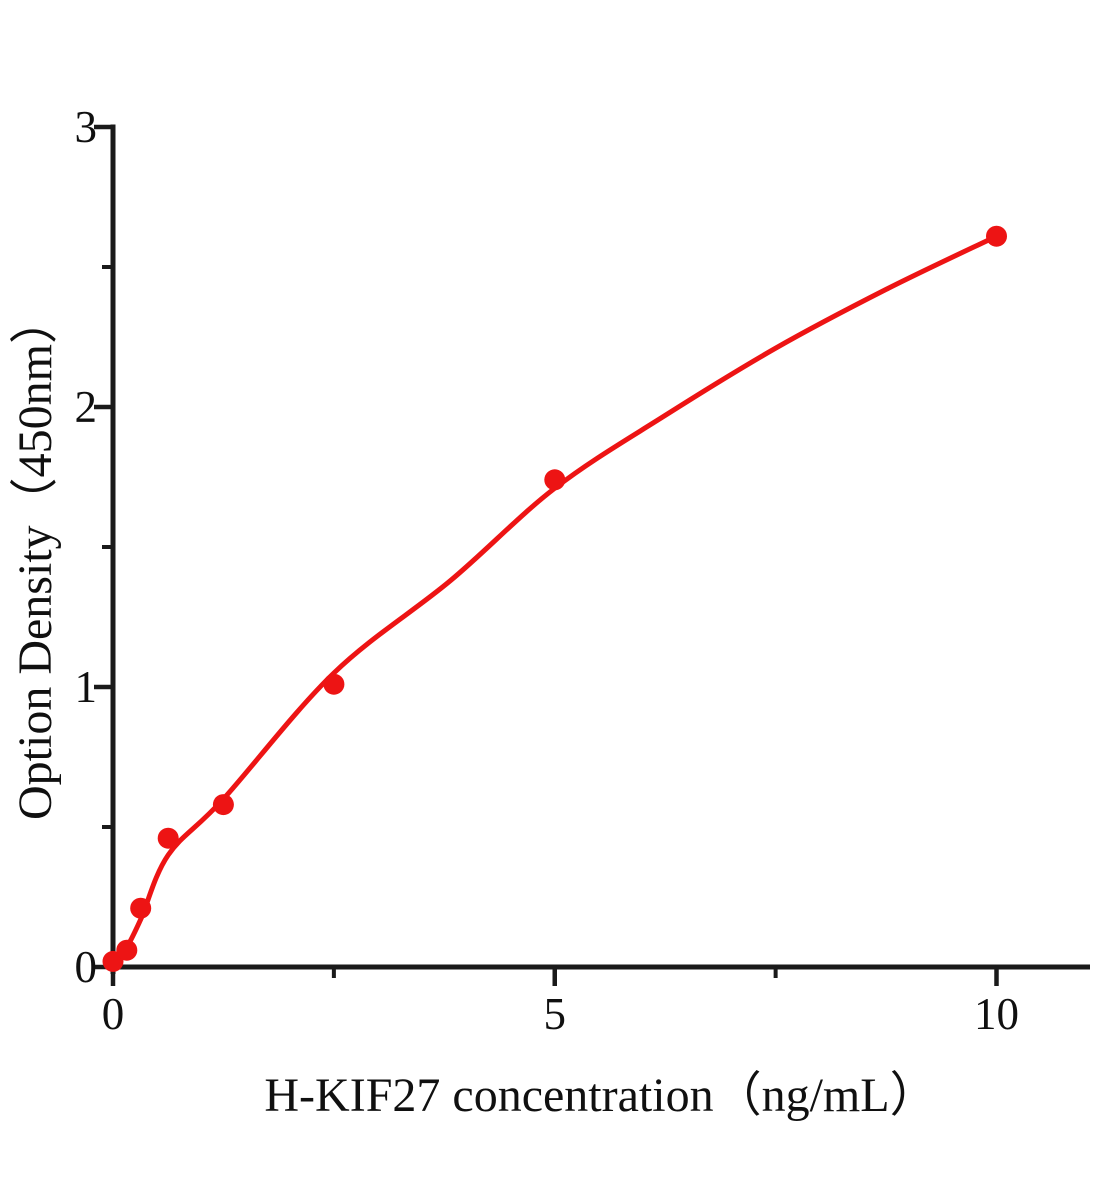 This screenshot has width=1104, height=1200. Describe the element at coordinates (86, 687) in the screenshot. I see `y-tick-label: 1` at that location.